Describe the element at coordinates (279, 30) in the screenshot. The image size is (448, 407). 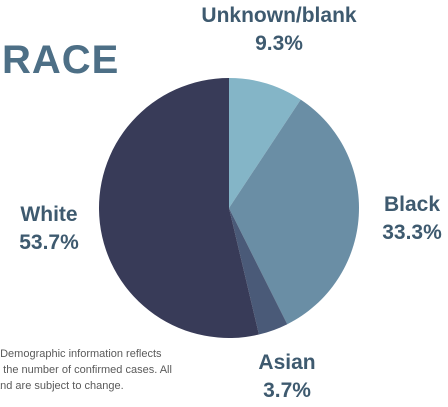
I see `slice-label-unknown: Unknown/blank 9.3%` at that location.